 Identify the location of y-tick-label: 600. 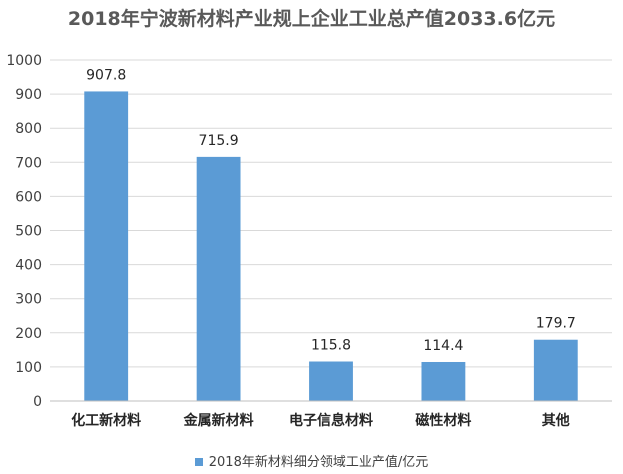
(28, 197).